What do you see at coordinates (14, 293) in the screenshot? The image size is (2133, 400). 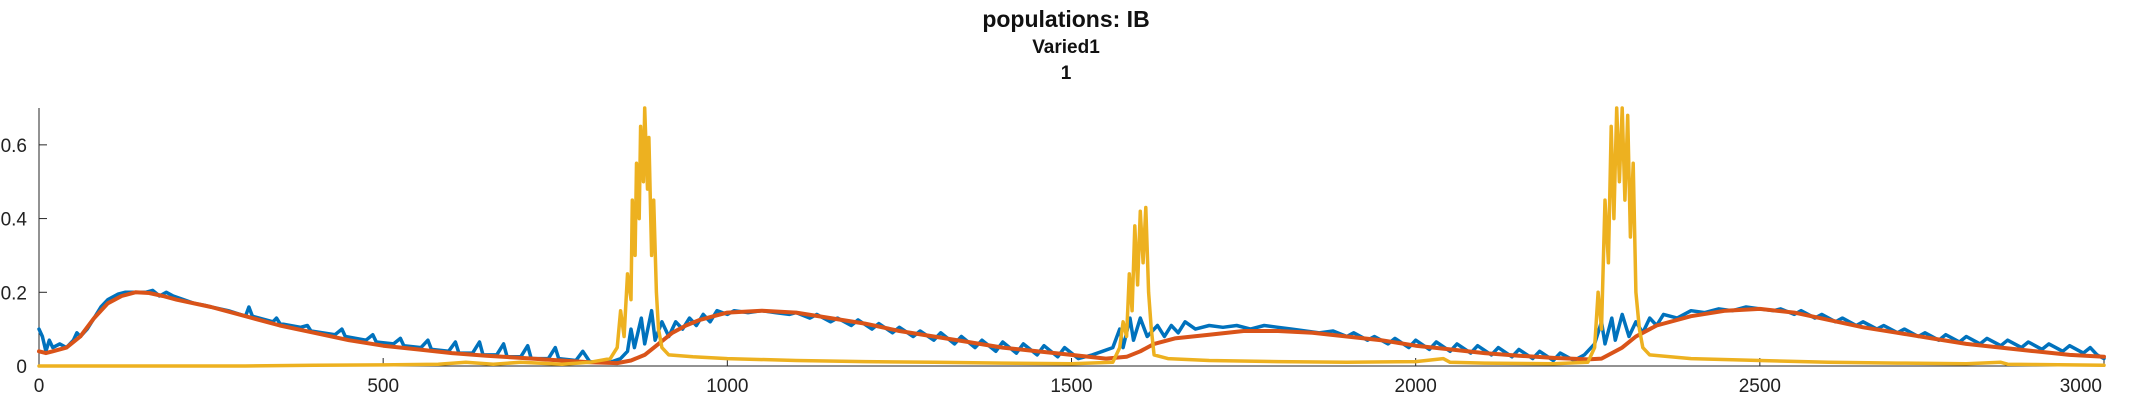 I see `y-tick-label: 0.2` at bounding box center [14, 293].